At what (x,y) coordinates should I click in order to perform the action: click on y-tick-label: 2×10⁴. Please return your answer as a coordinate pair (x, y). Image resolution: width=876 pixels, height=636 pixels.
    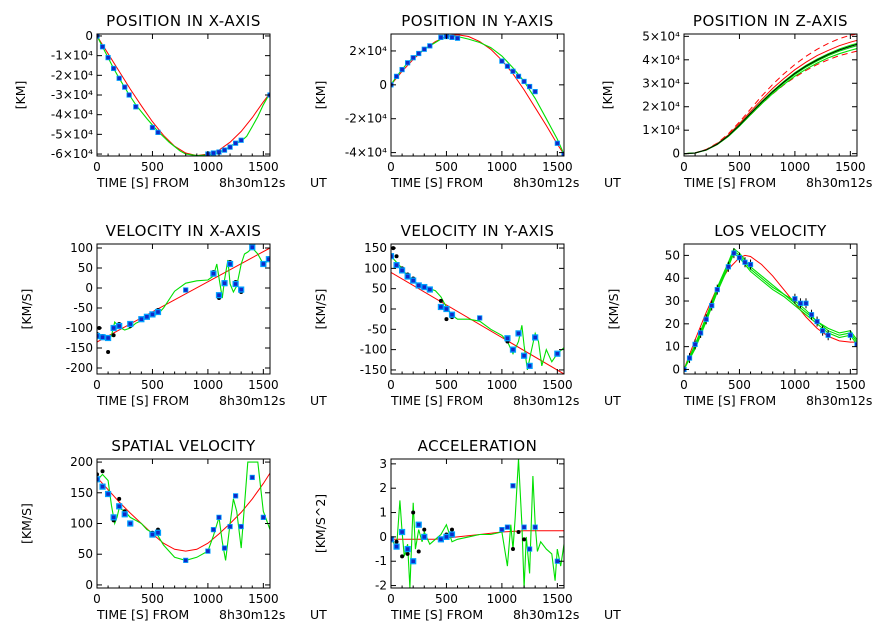
    Looking at the image, I should click on (368, 51).